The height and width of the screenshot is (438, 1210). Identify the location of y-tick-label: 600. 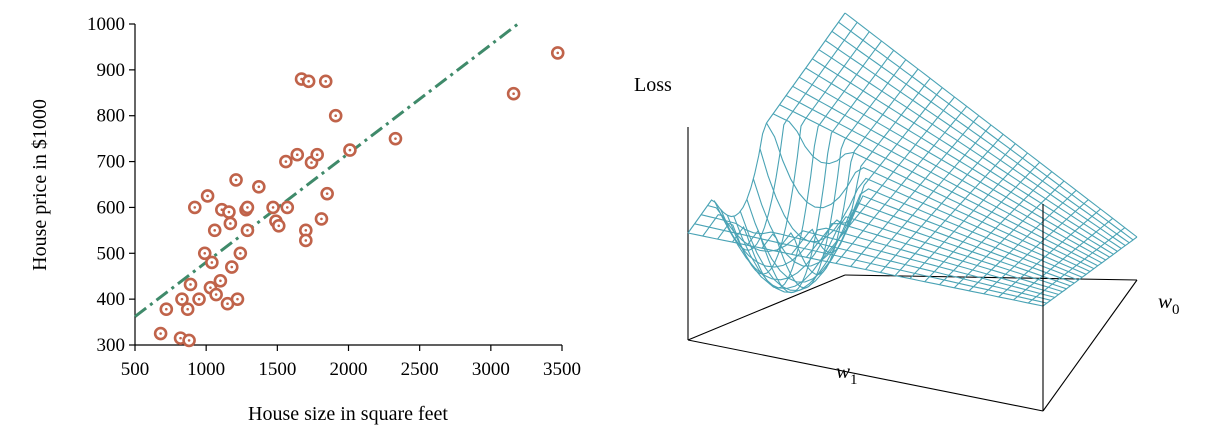
(111, 207).